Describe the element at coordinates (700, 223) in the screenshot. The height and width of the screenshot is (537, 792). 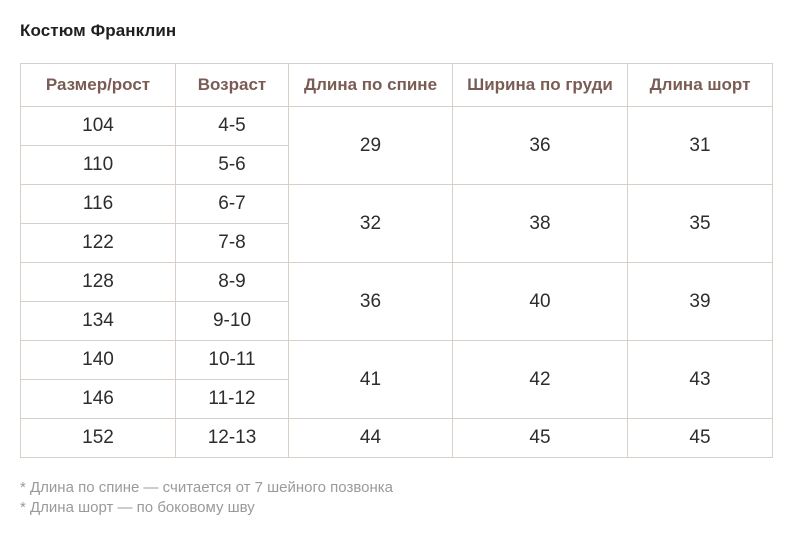
I see `shorts-length-cell: 35` at that location.